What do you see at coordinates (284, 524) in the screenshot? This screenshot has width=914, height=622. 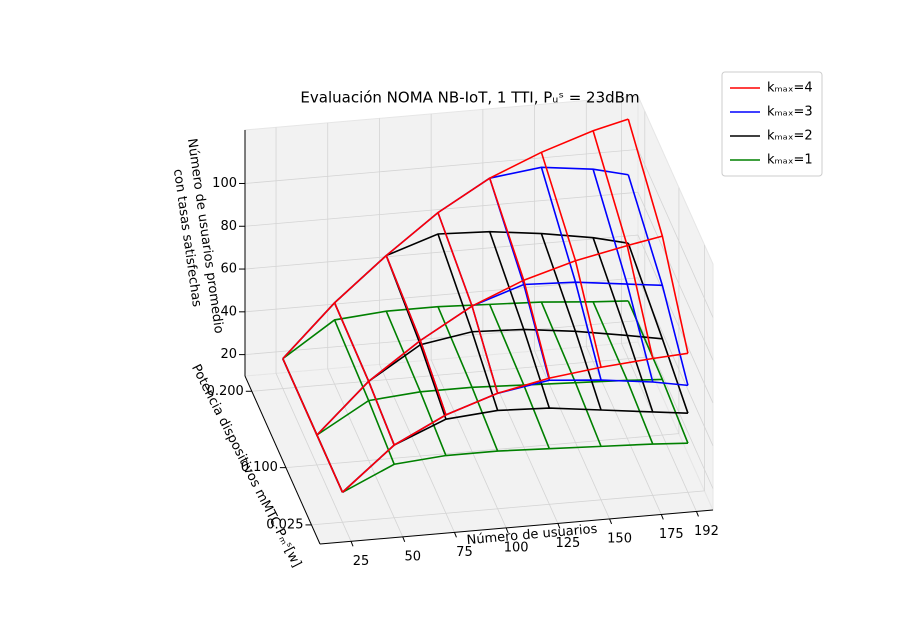 I see `y-tick-label: 0.025` at bounding box center [284, 524].